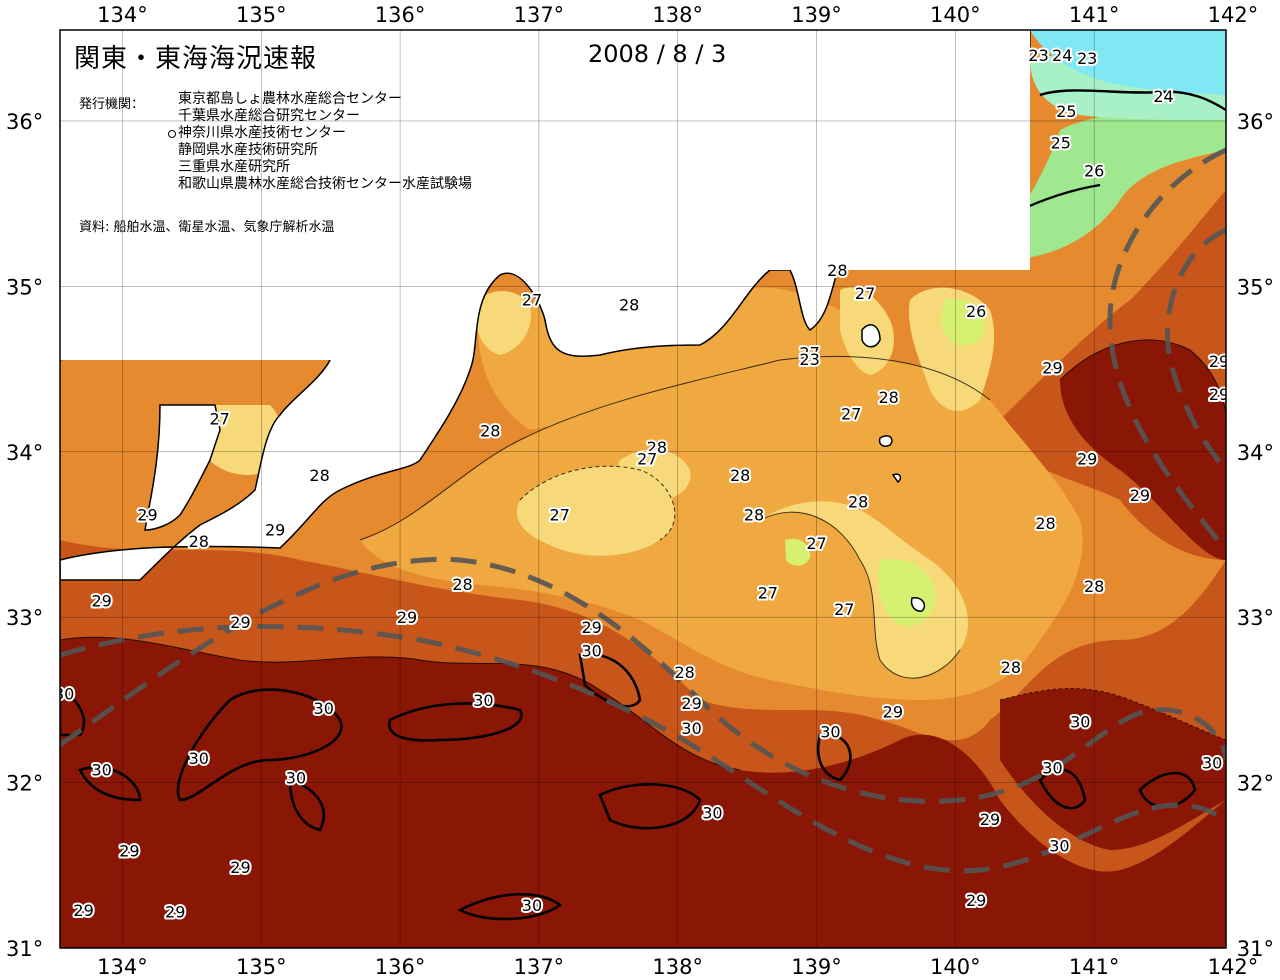 Image resolution: width=1280 pixels, height=980 pixels. I want to click on issuer-item: 静岡県水産技術研究所, so click(325, 150).